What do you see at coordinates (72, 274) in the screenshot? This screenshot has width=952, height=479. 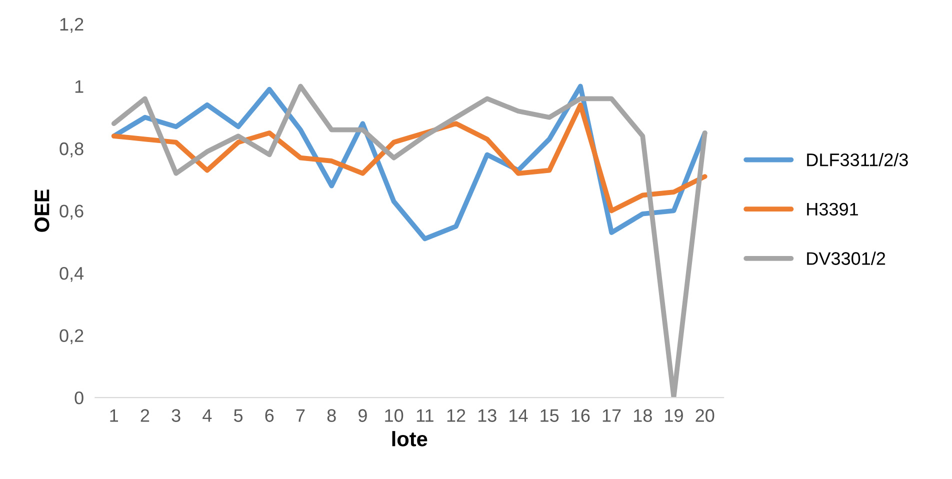 I see `y-tick-label: 0,4` at bounding box center [72, 274].